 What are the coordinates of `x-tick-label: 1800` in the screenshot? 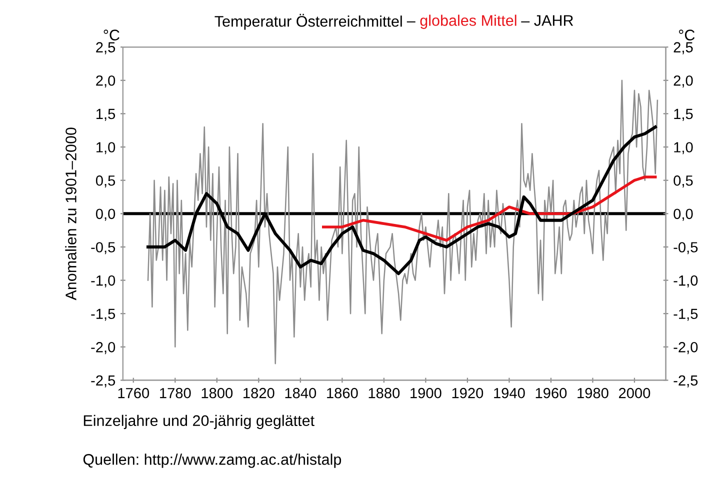 It's located at (217, 393).